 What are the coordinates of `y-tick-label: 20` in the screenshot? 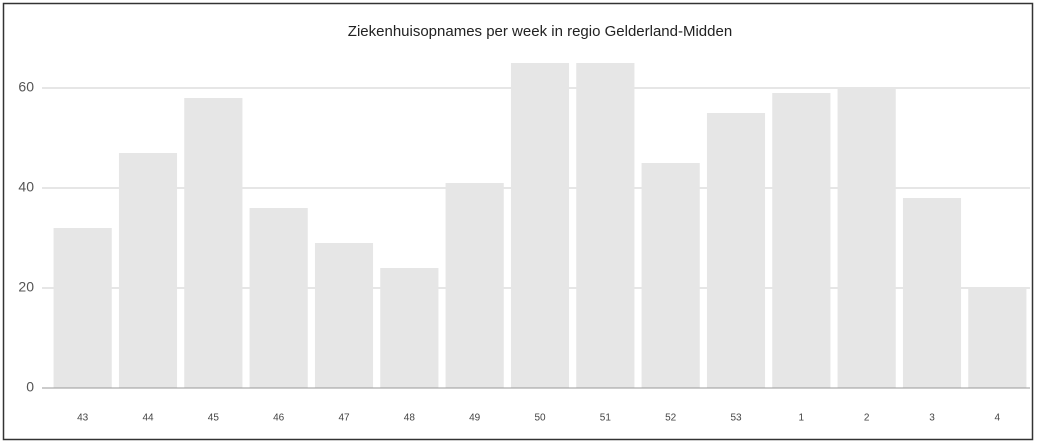 It's located at (26, 287).